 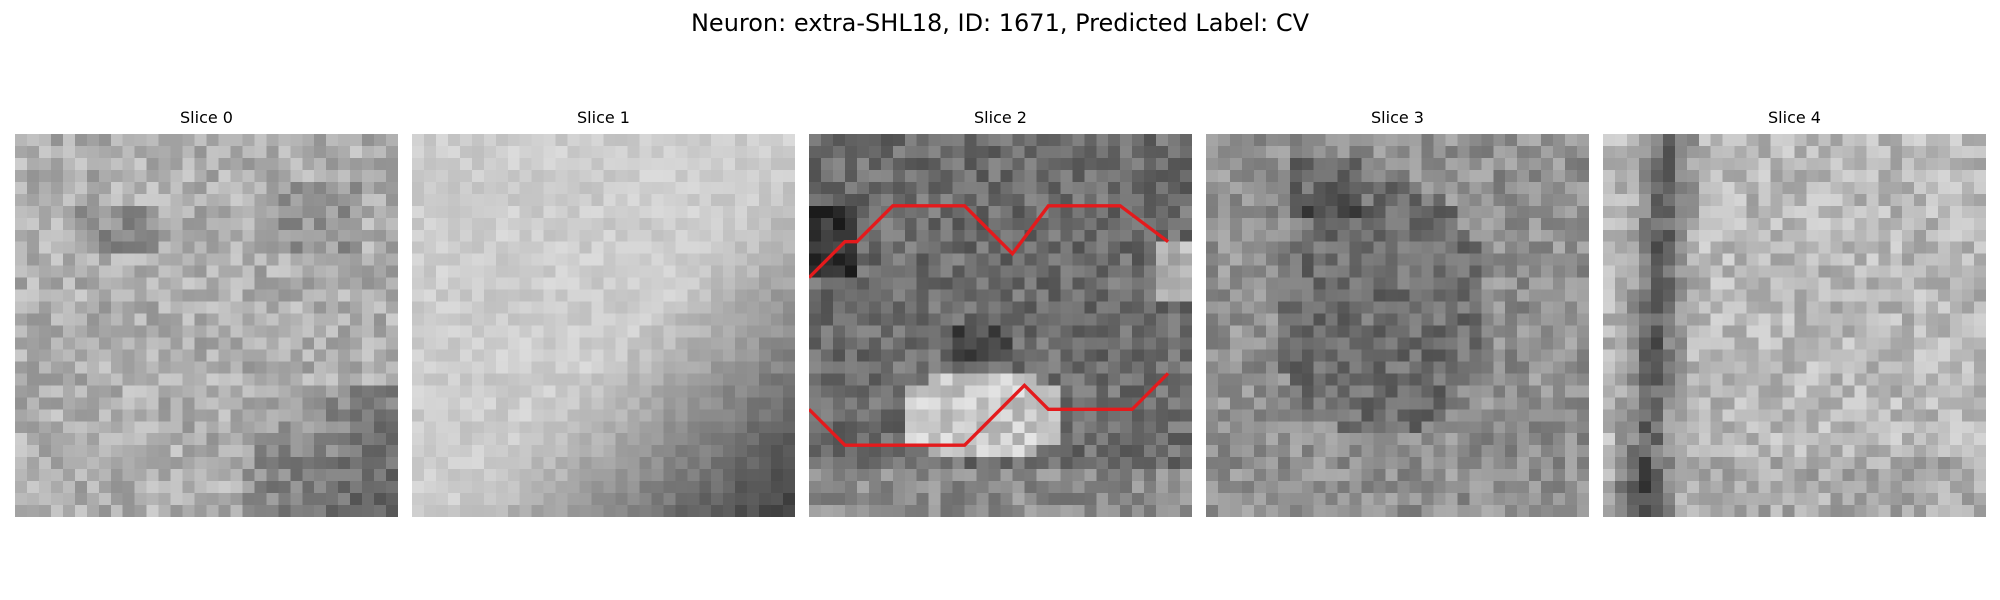 I want to click on slice-panel-4: Slice 4, so click(x=1794, y=312).